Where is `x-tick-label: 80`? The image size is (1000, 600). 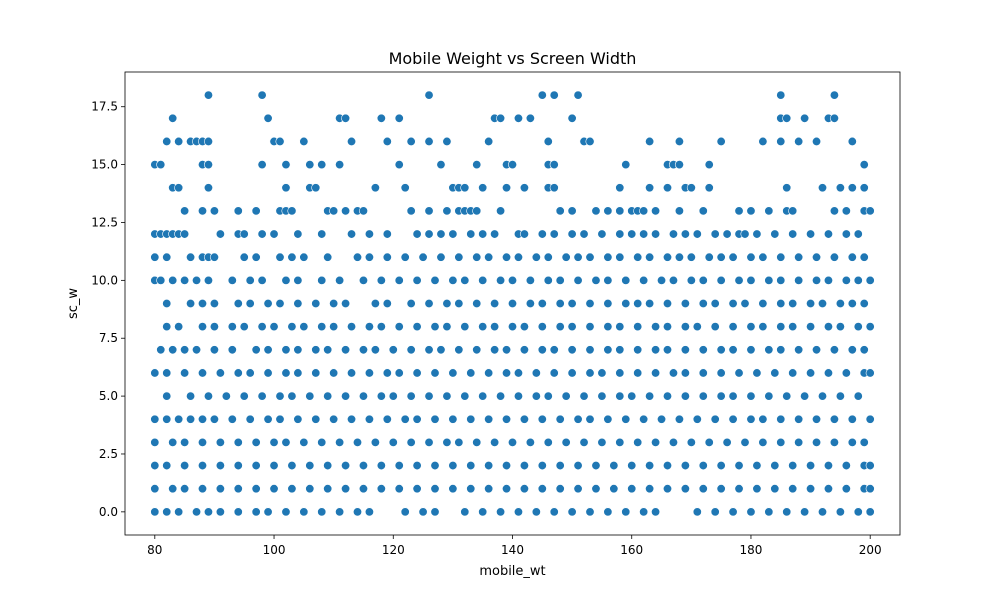 x-tick-label: 80 is located at coordinates (154, 550).